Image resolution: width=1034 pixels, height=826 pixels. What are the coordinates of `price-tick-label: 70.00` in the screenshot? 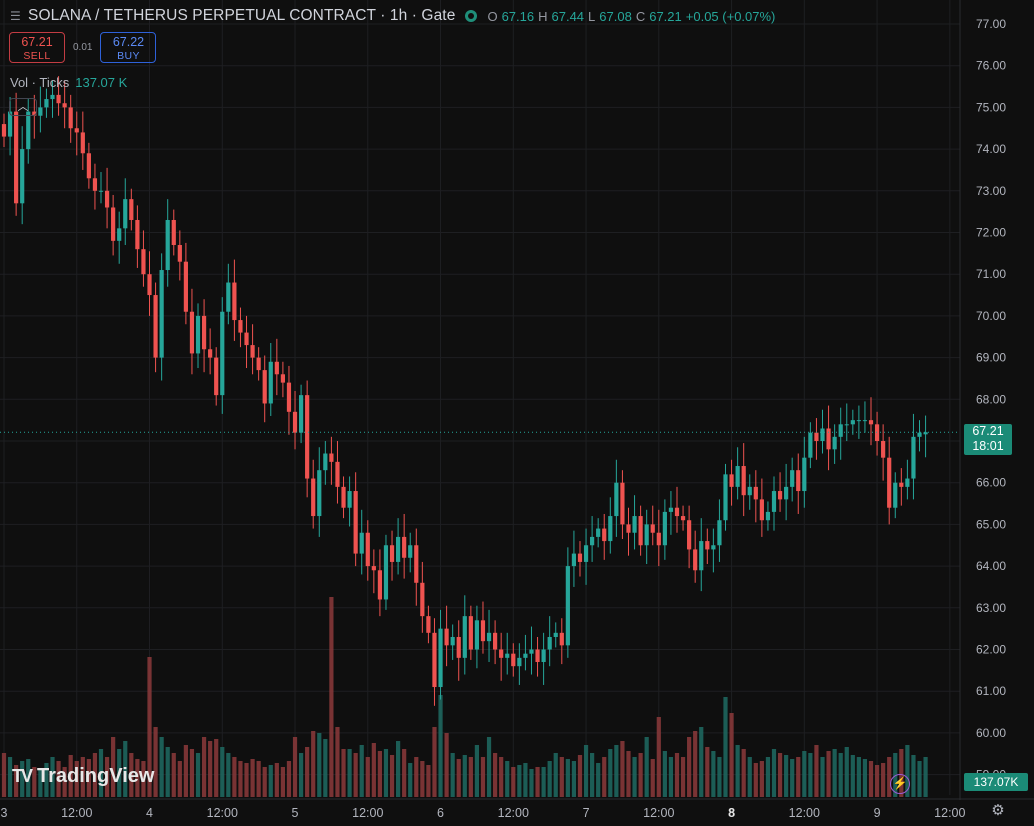 It's located at (991, 316).